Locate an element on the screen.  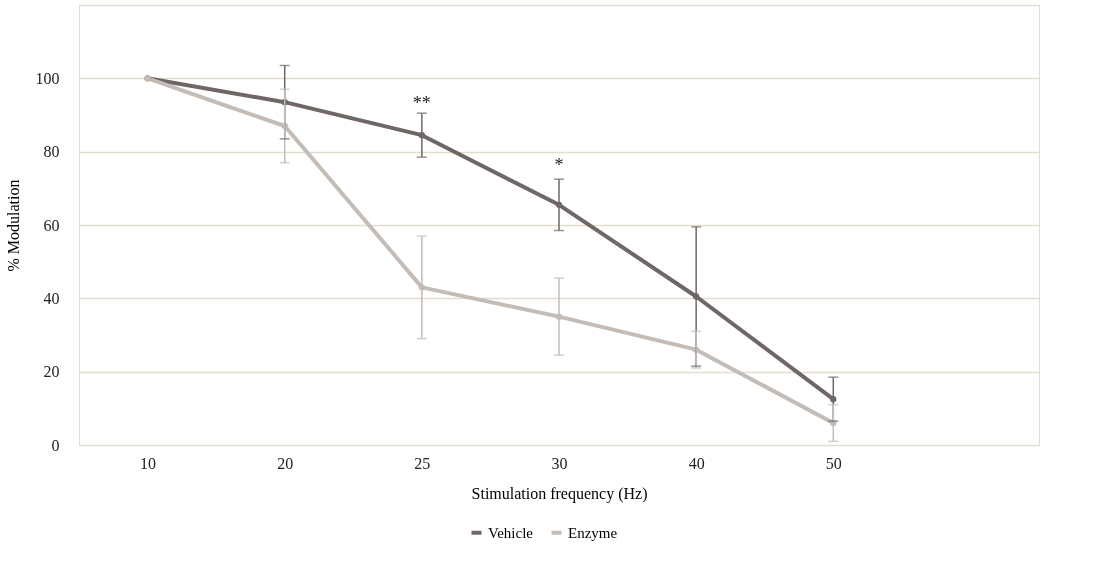
annotation: * is located at coordinates (559, 165).